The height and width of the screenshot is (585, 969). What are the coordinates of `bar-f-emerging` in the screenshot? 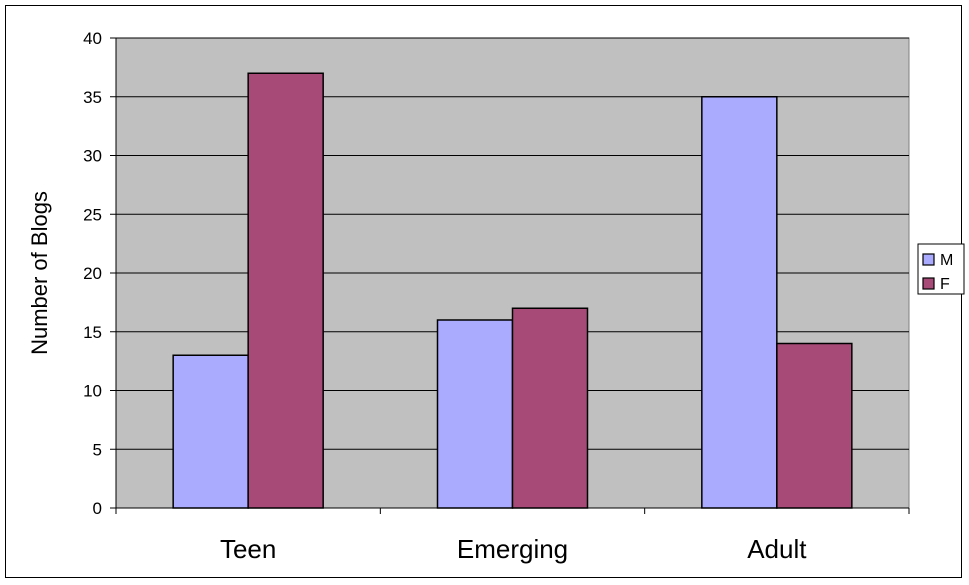 It's located at (550, 408).